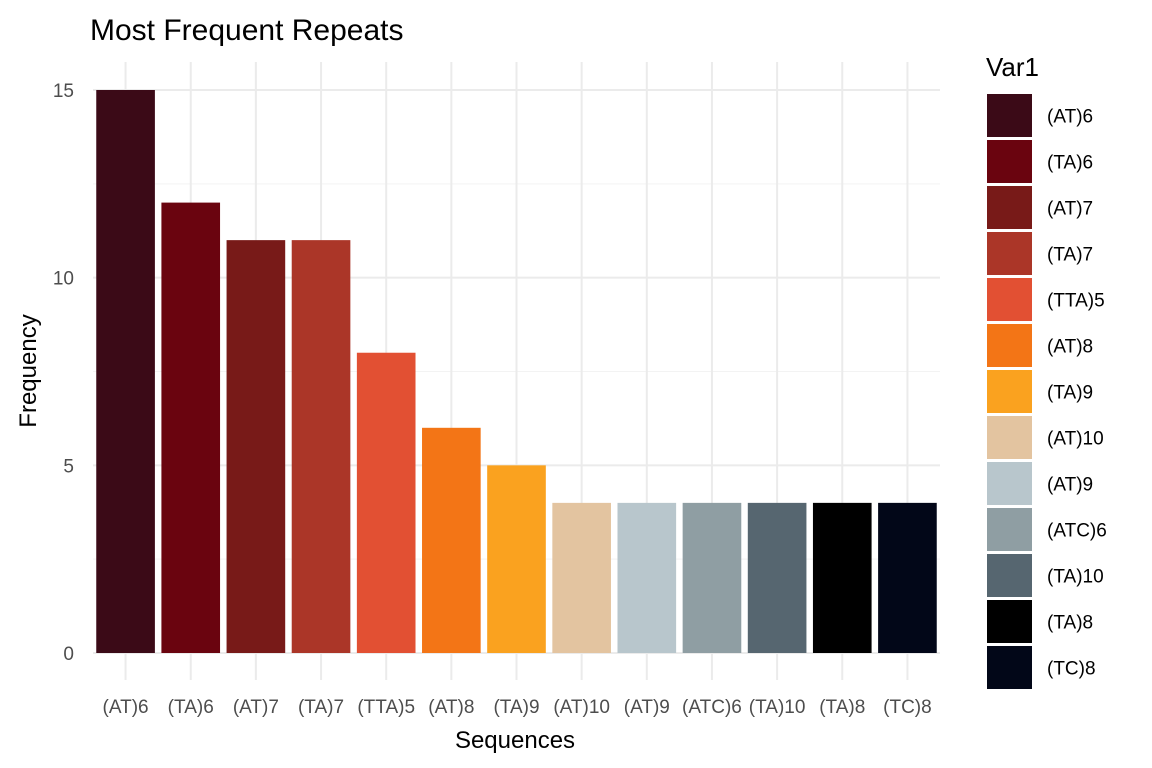 The height and width of the screenshot is (768, 1152). I want to click on legend-label: (AT)6, so click(1070, 117).